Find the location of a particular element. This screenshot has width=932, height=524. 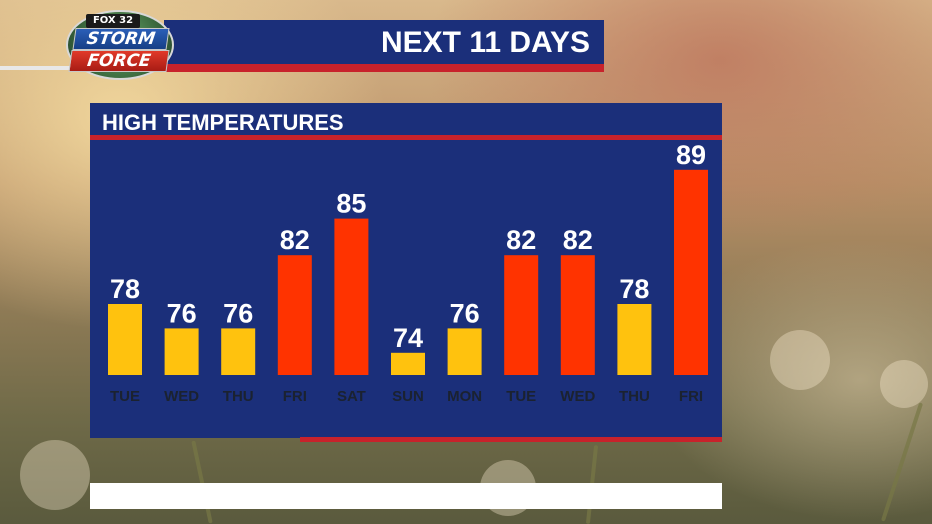

logo-storm-text: STORM is located at coordinates (121, 39).